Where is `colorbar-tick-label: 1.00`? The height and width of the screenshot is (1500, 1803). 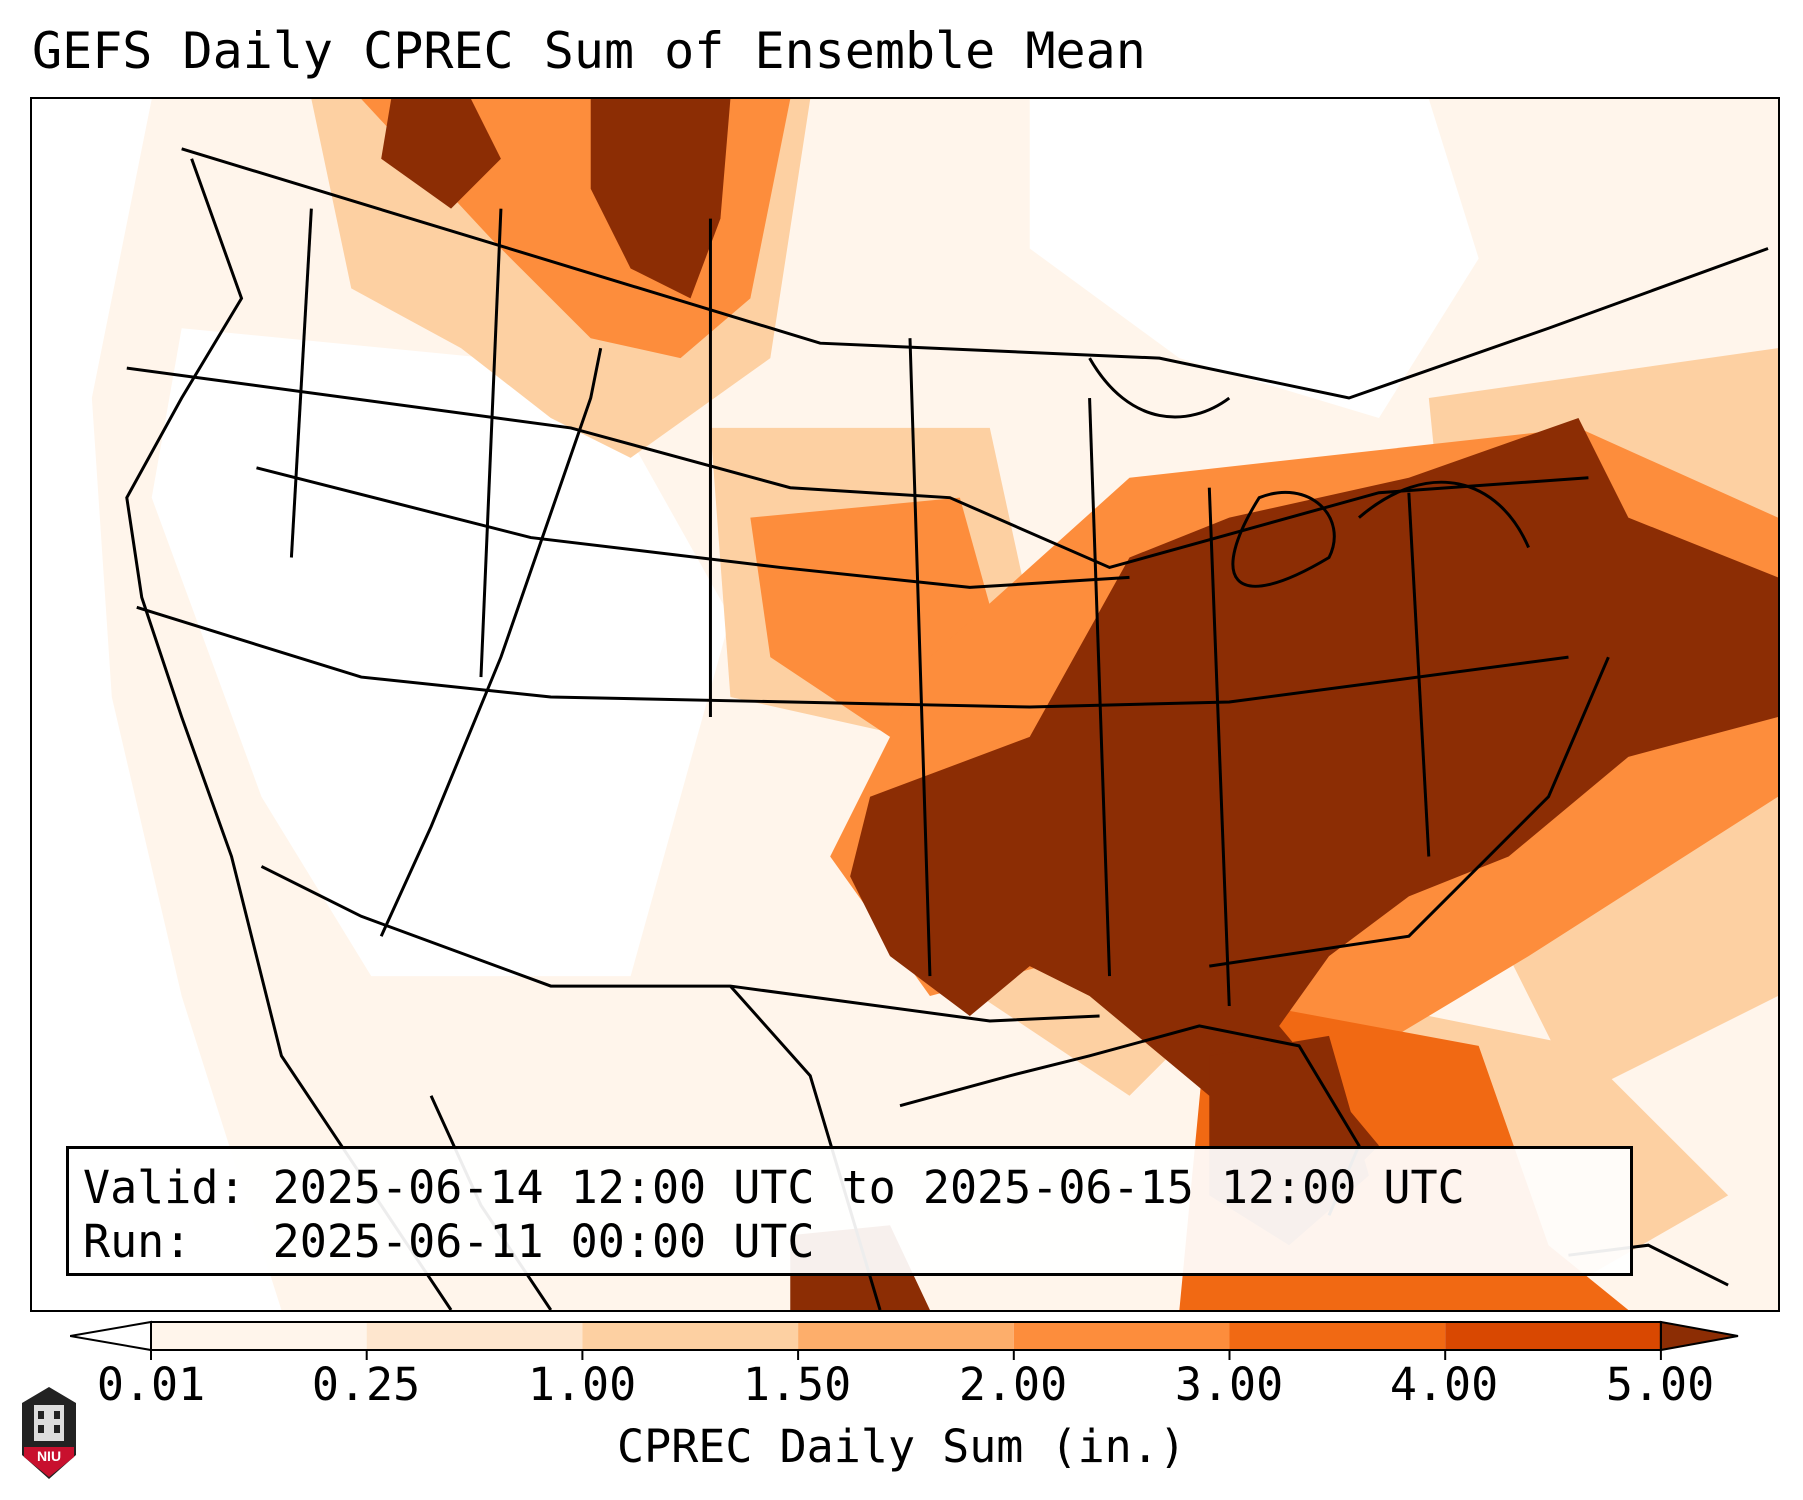 colorbar-tick-label: 1.00 is located at coordinates (582, 1384).